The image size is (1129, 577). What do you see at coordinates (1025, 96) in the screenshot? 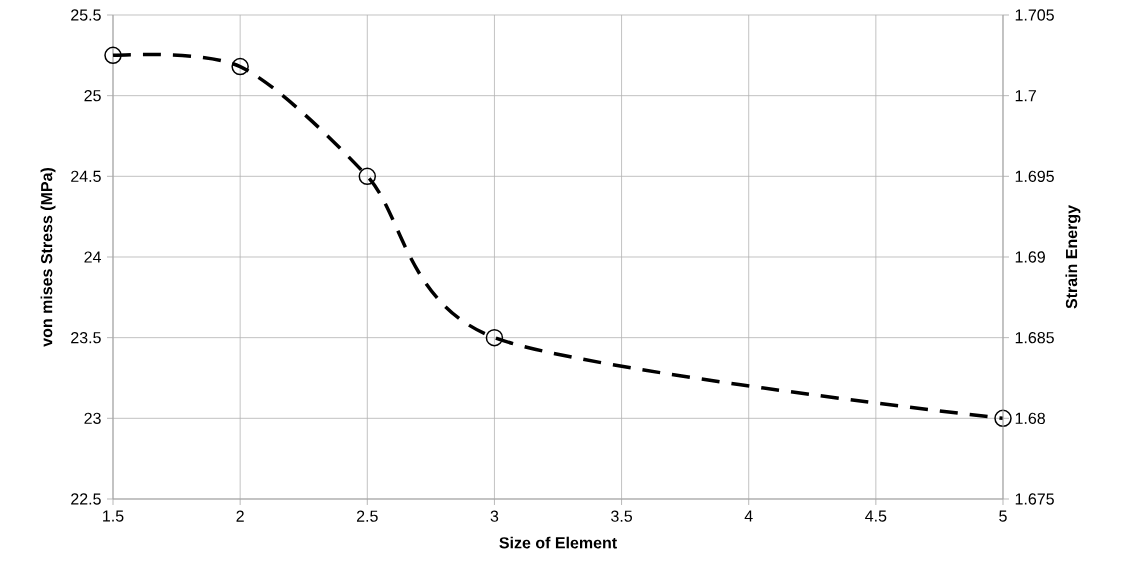
I see `y2-tick-label: 1.7` at bounding box center [1025, 96].